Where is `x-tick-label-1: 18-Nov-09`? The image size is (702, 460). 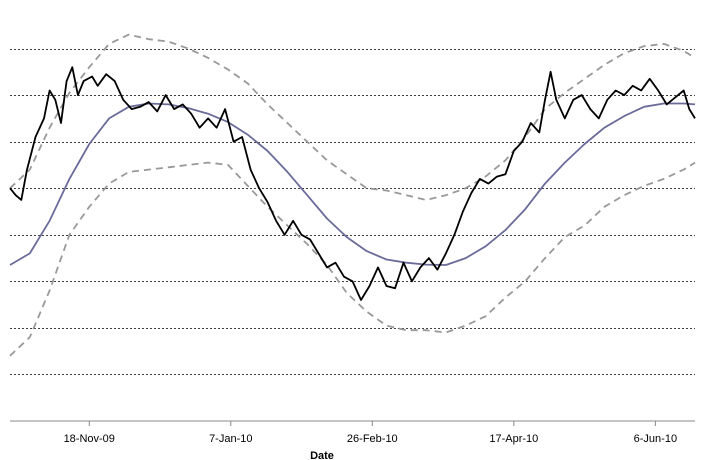 x-tick-label-1: 18-Nov-09 is located at coordinates (89, 439).